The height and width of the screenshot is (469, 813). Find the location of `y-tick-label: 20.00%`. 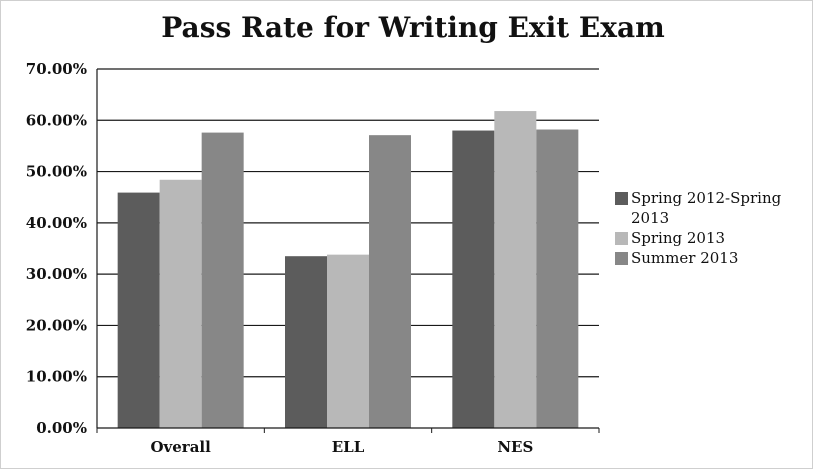

y-tick-label: 20.00% is located at coordinates (56, 325).